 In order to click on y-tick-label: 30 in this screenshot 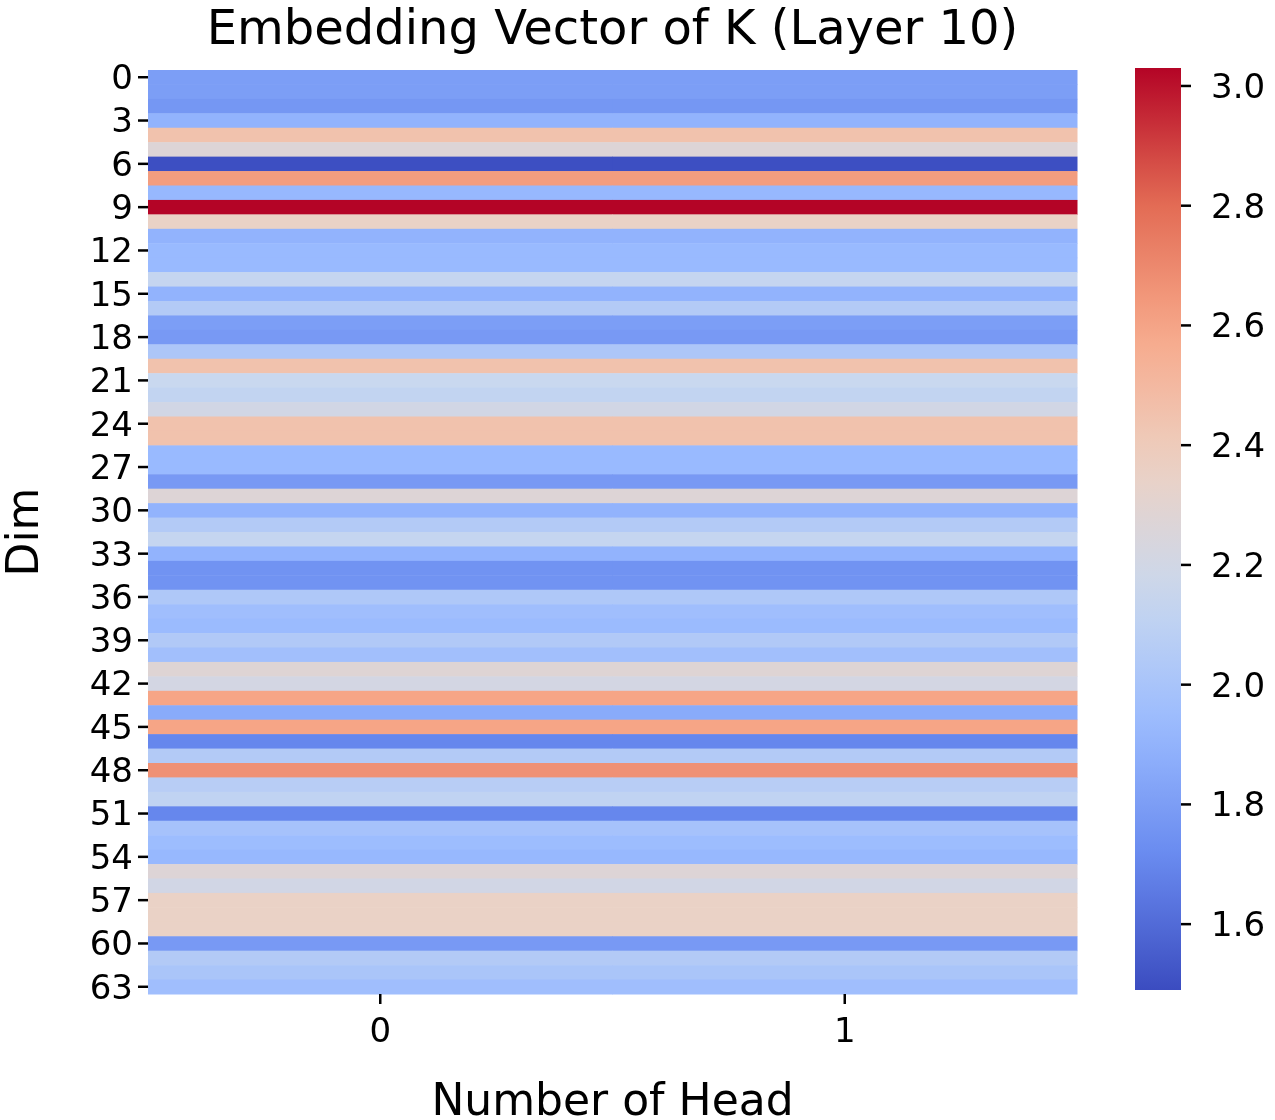, I will do `click(111, 510)`.